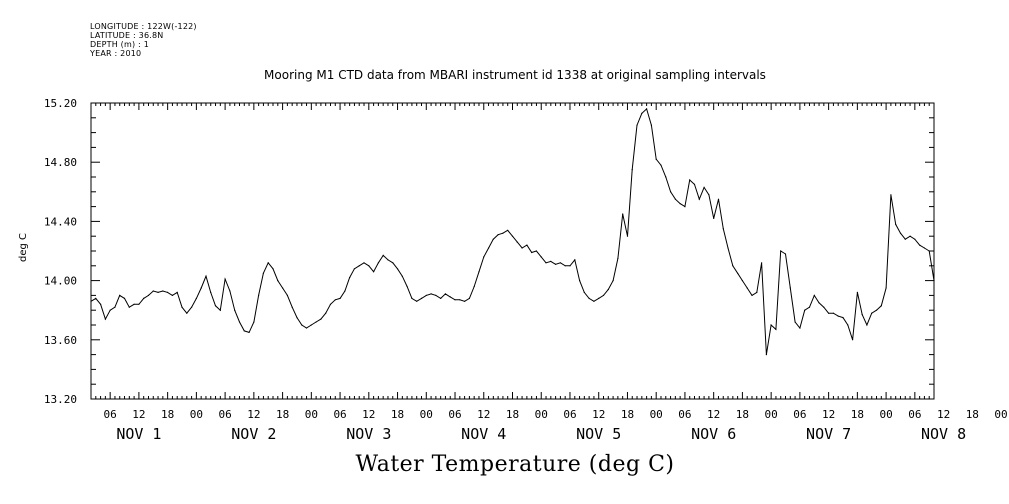 This screenshot has width=1009, height=504. What do you see at coordinates (116, 53) in the screenshot?
I see `year-text: YEAR : 2010` at bounding box center [116, 53].